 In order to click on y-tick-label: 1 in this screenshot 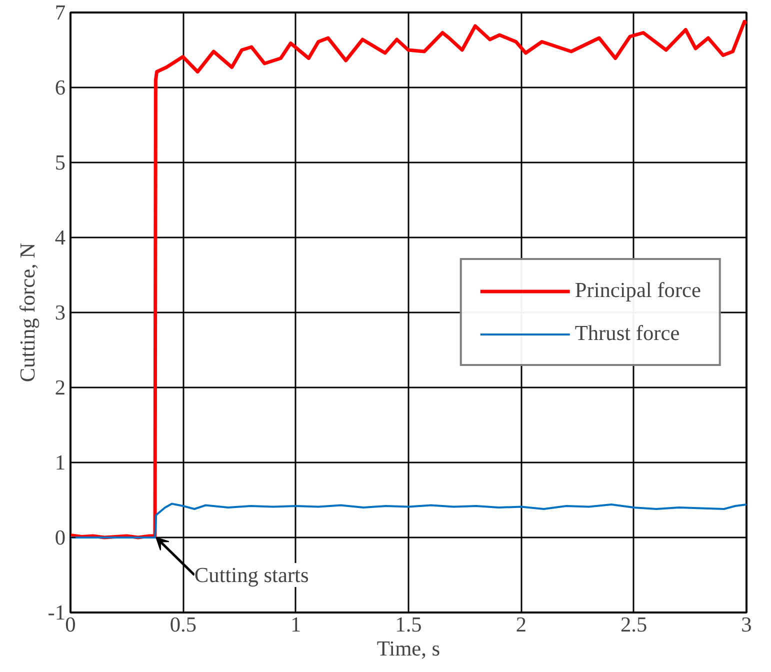, I will do `click(60, 462)`.